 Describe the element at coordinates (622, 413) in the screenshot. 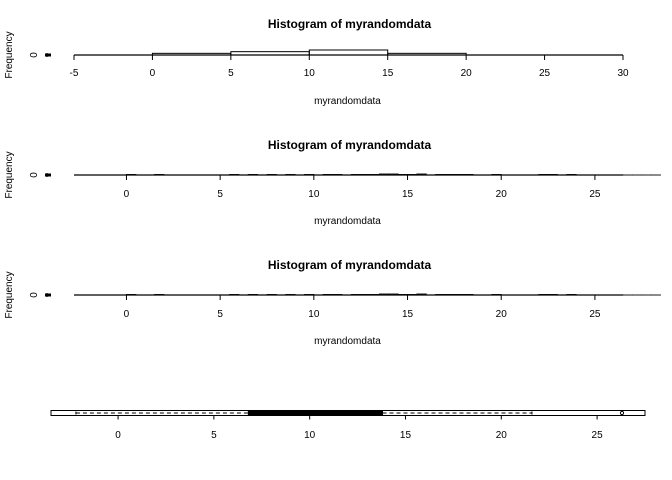

I see `outlier-point` at that location.